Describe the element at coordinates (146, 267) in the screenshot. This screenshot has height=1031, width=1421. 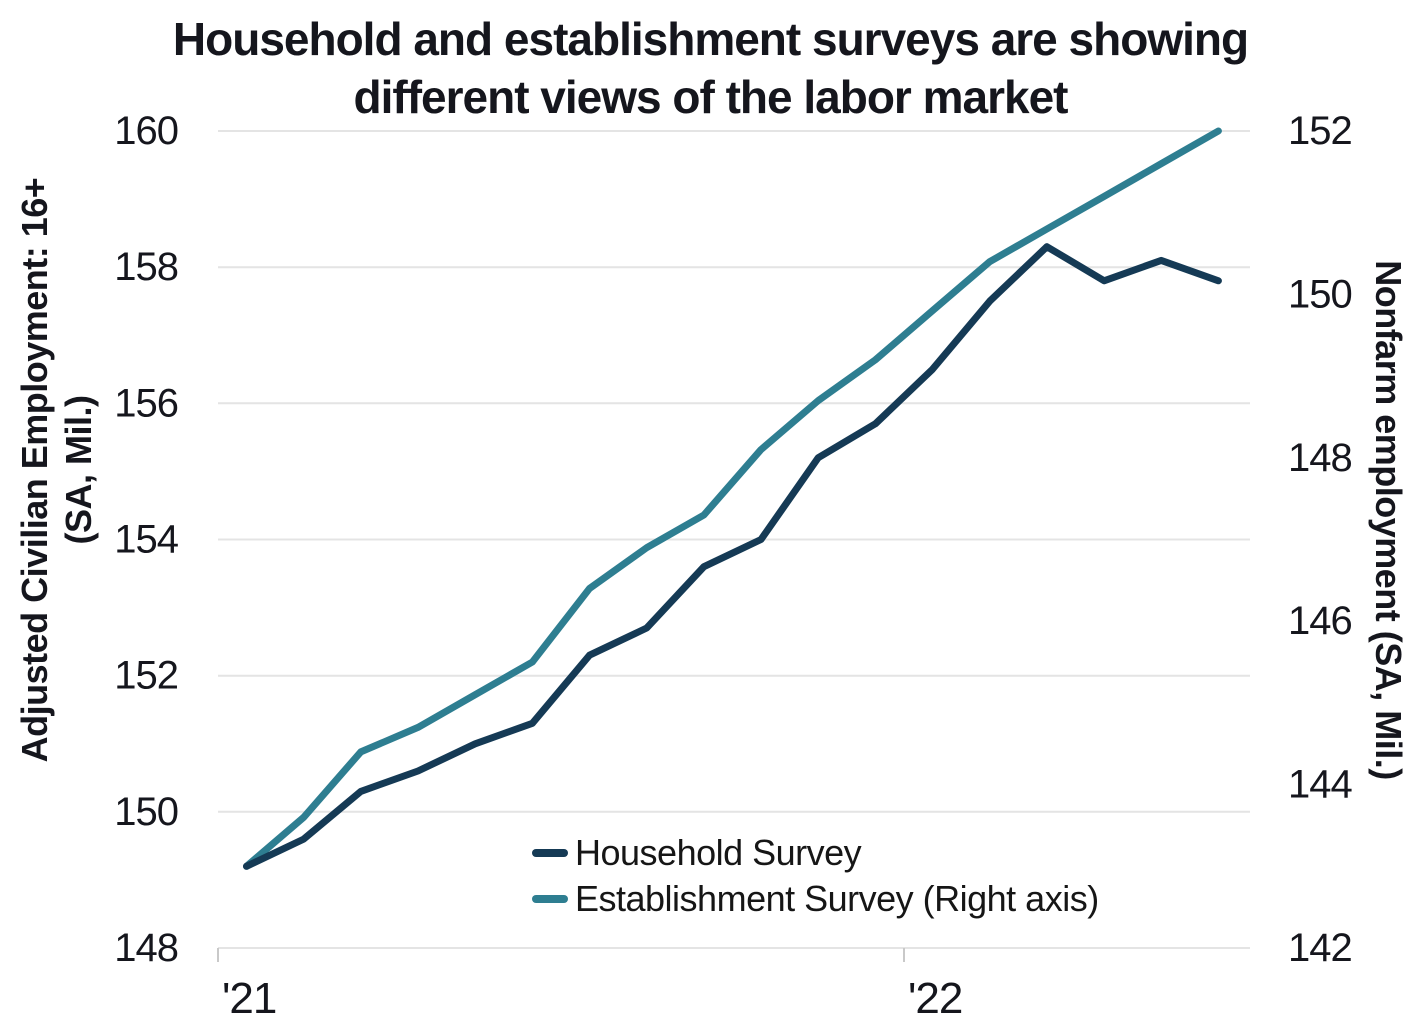
I see `y-axis-tick-label-left: 158` at that location.